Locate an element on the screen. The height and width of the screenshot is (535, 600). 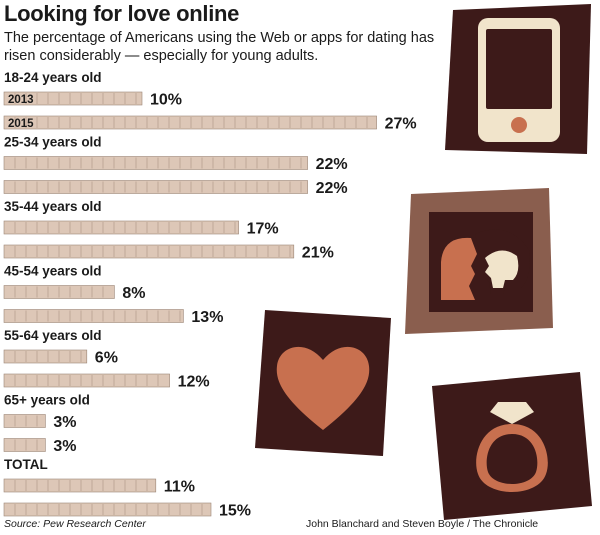
group-label: 65+ years old is located at coordinates (47, 400).